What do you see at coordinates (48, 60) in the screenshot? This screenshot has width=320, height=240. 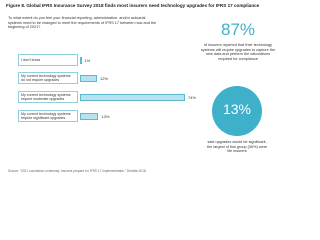 I see `category-label: I don't know` at bounding box center [48, 60].